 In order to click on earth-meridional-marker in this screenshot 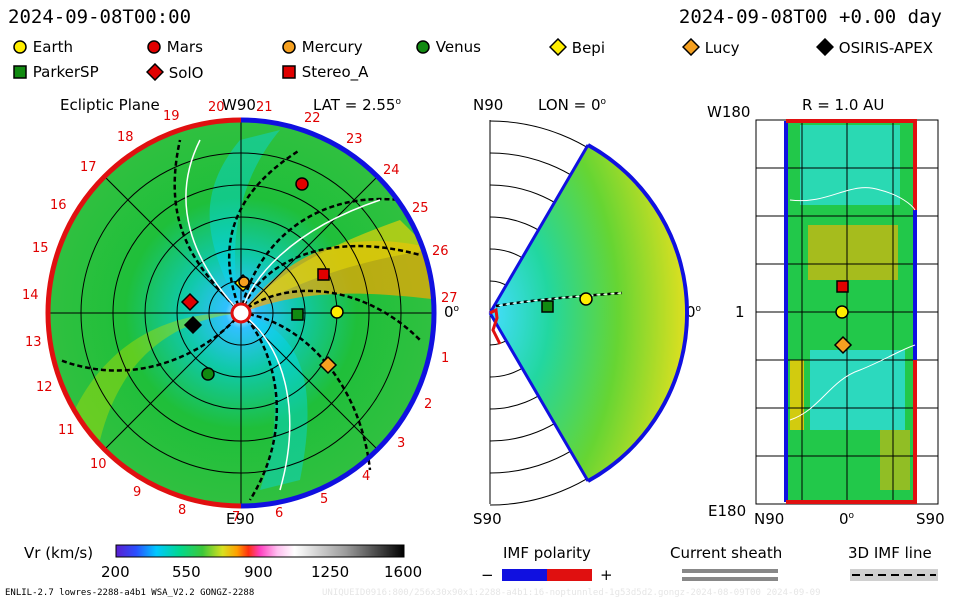, I will do `click(586, 299)`.